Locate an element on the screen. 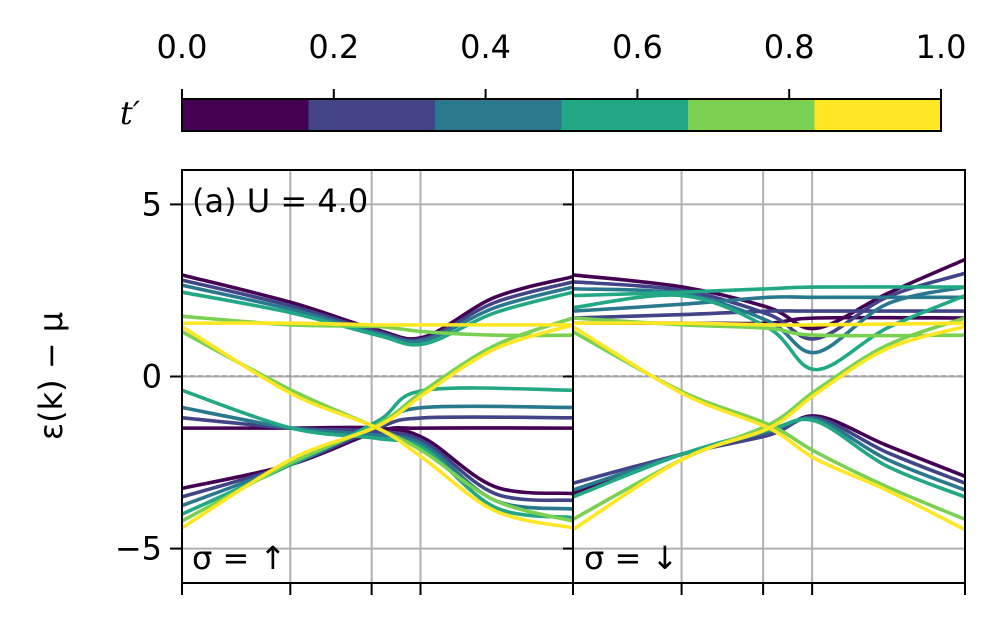 The image size is (1003, 629). spin-down-annotation: σ = ↓ is located at coordinates (631, 558).